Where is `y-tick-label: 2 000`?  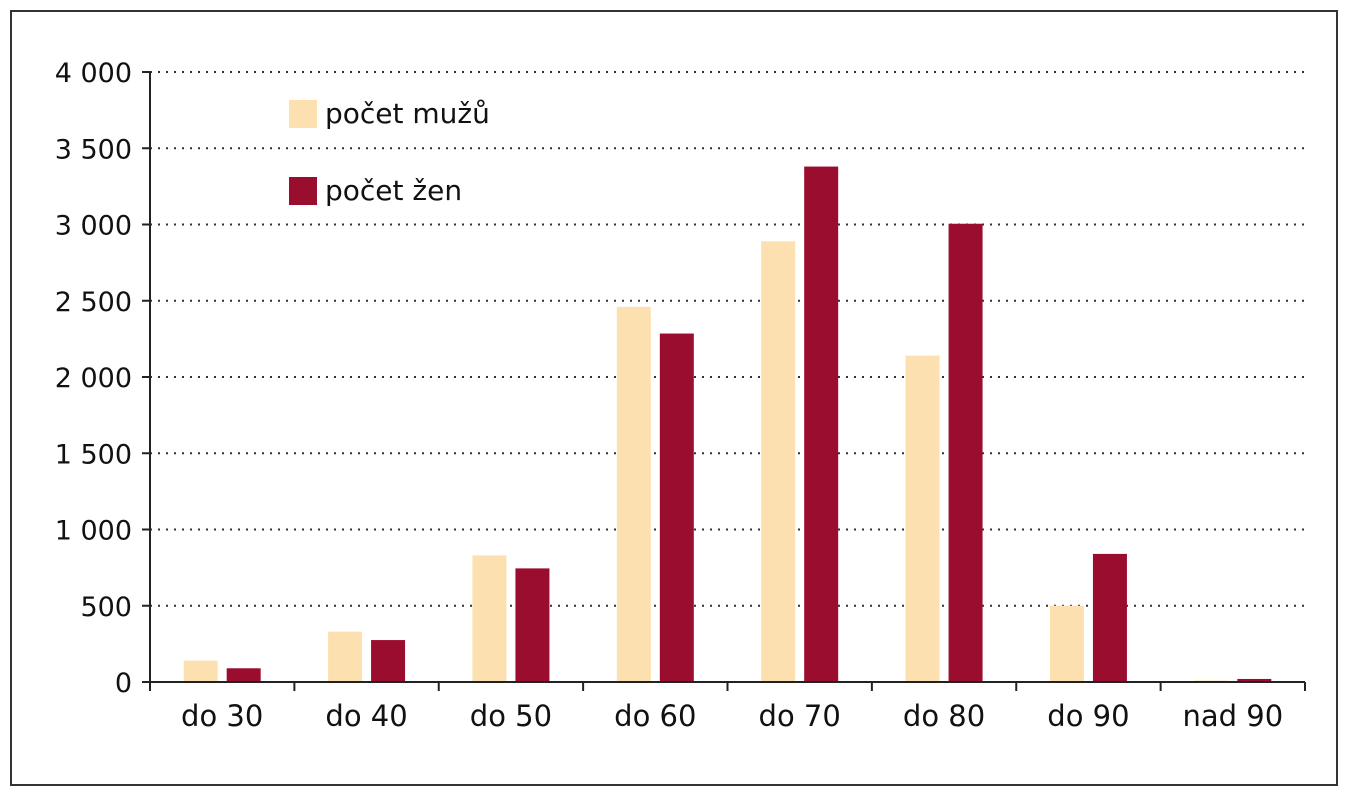 y-tick-label: 2 000 is located at coordinates (93, 378).